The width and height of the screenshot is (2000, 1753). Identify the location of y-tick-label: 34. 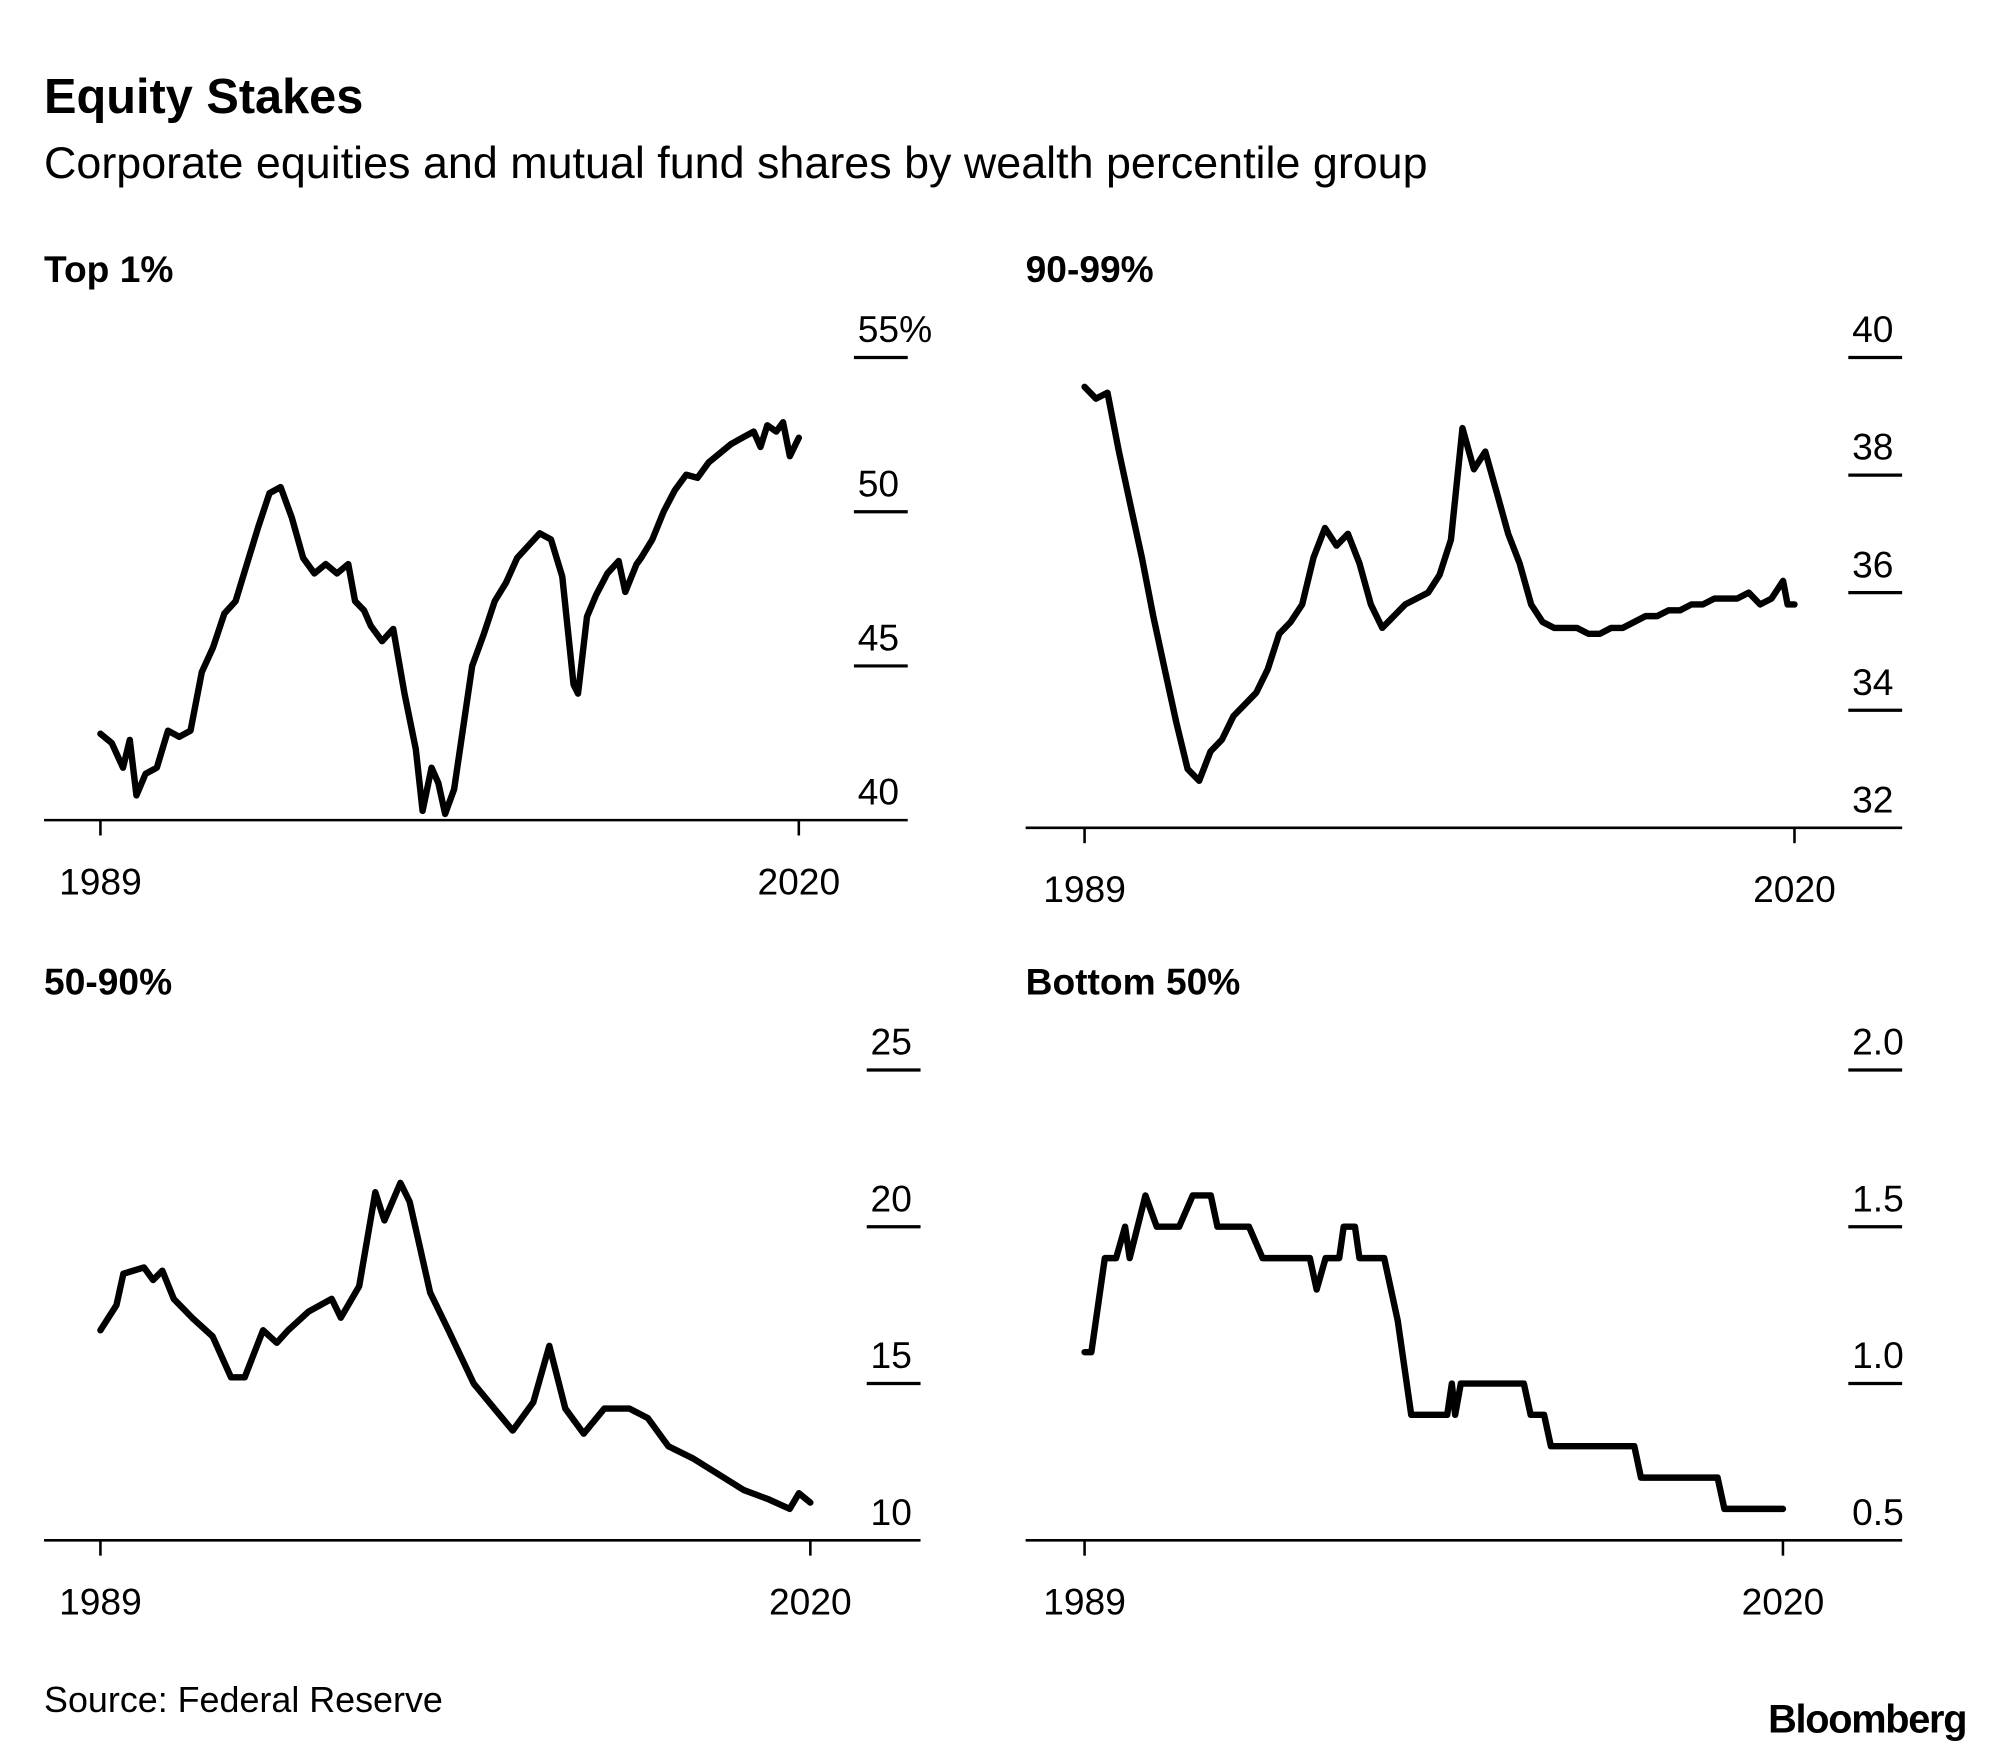
(1872, 682).